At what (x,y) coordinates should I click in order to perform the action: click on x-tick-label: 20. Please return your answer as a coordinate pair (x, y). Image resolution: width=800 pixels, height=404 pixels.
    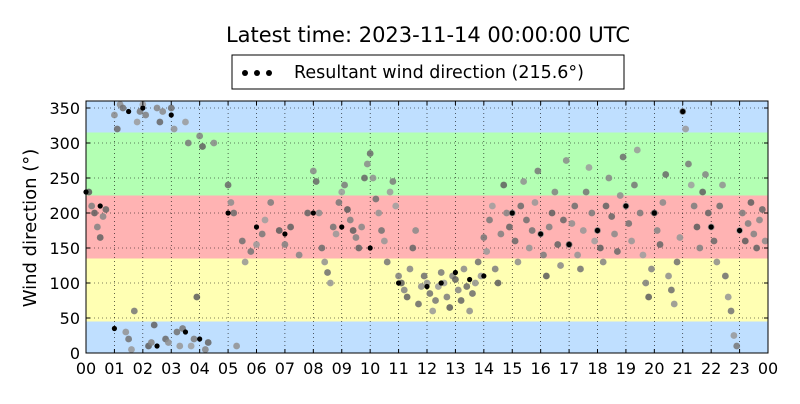
    Looking at the image, I should click on (654, 368).